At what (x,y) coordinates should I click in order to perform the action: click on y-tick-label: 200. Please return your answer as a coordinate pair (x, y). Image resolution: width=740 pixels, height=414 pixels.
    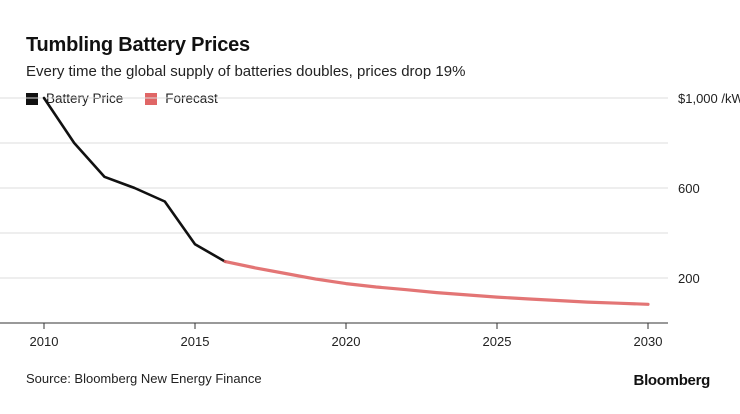
    Looking at the image, I should click on (689, 278).